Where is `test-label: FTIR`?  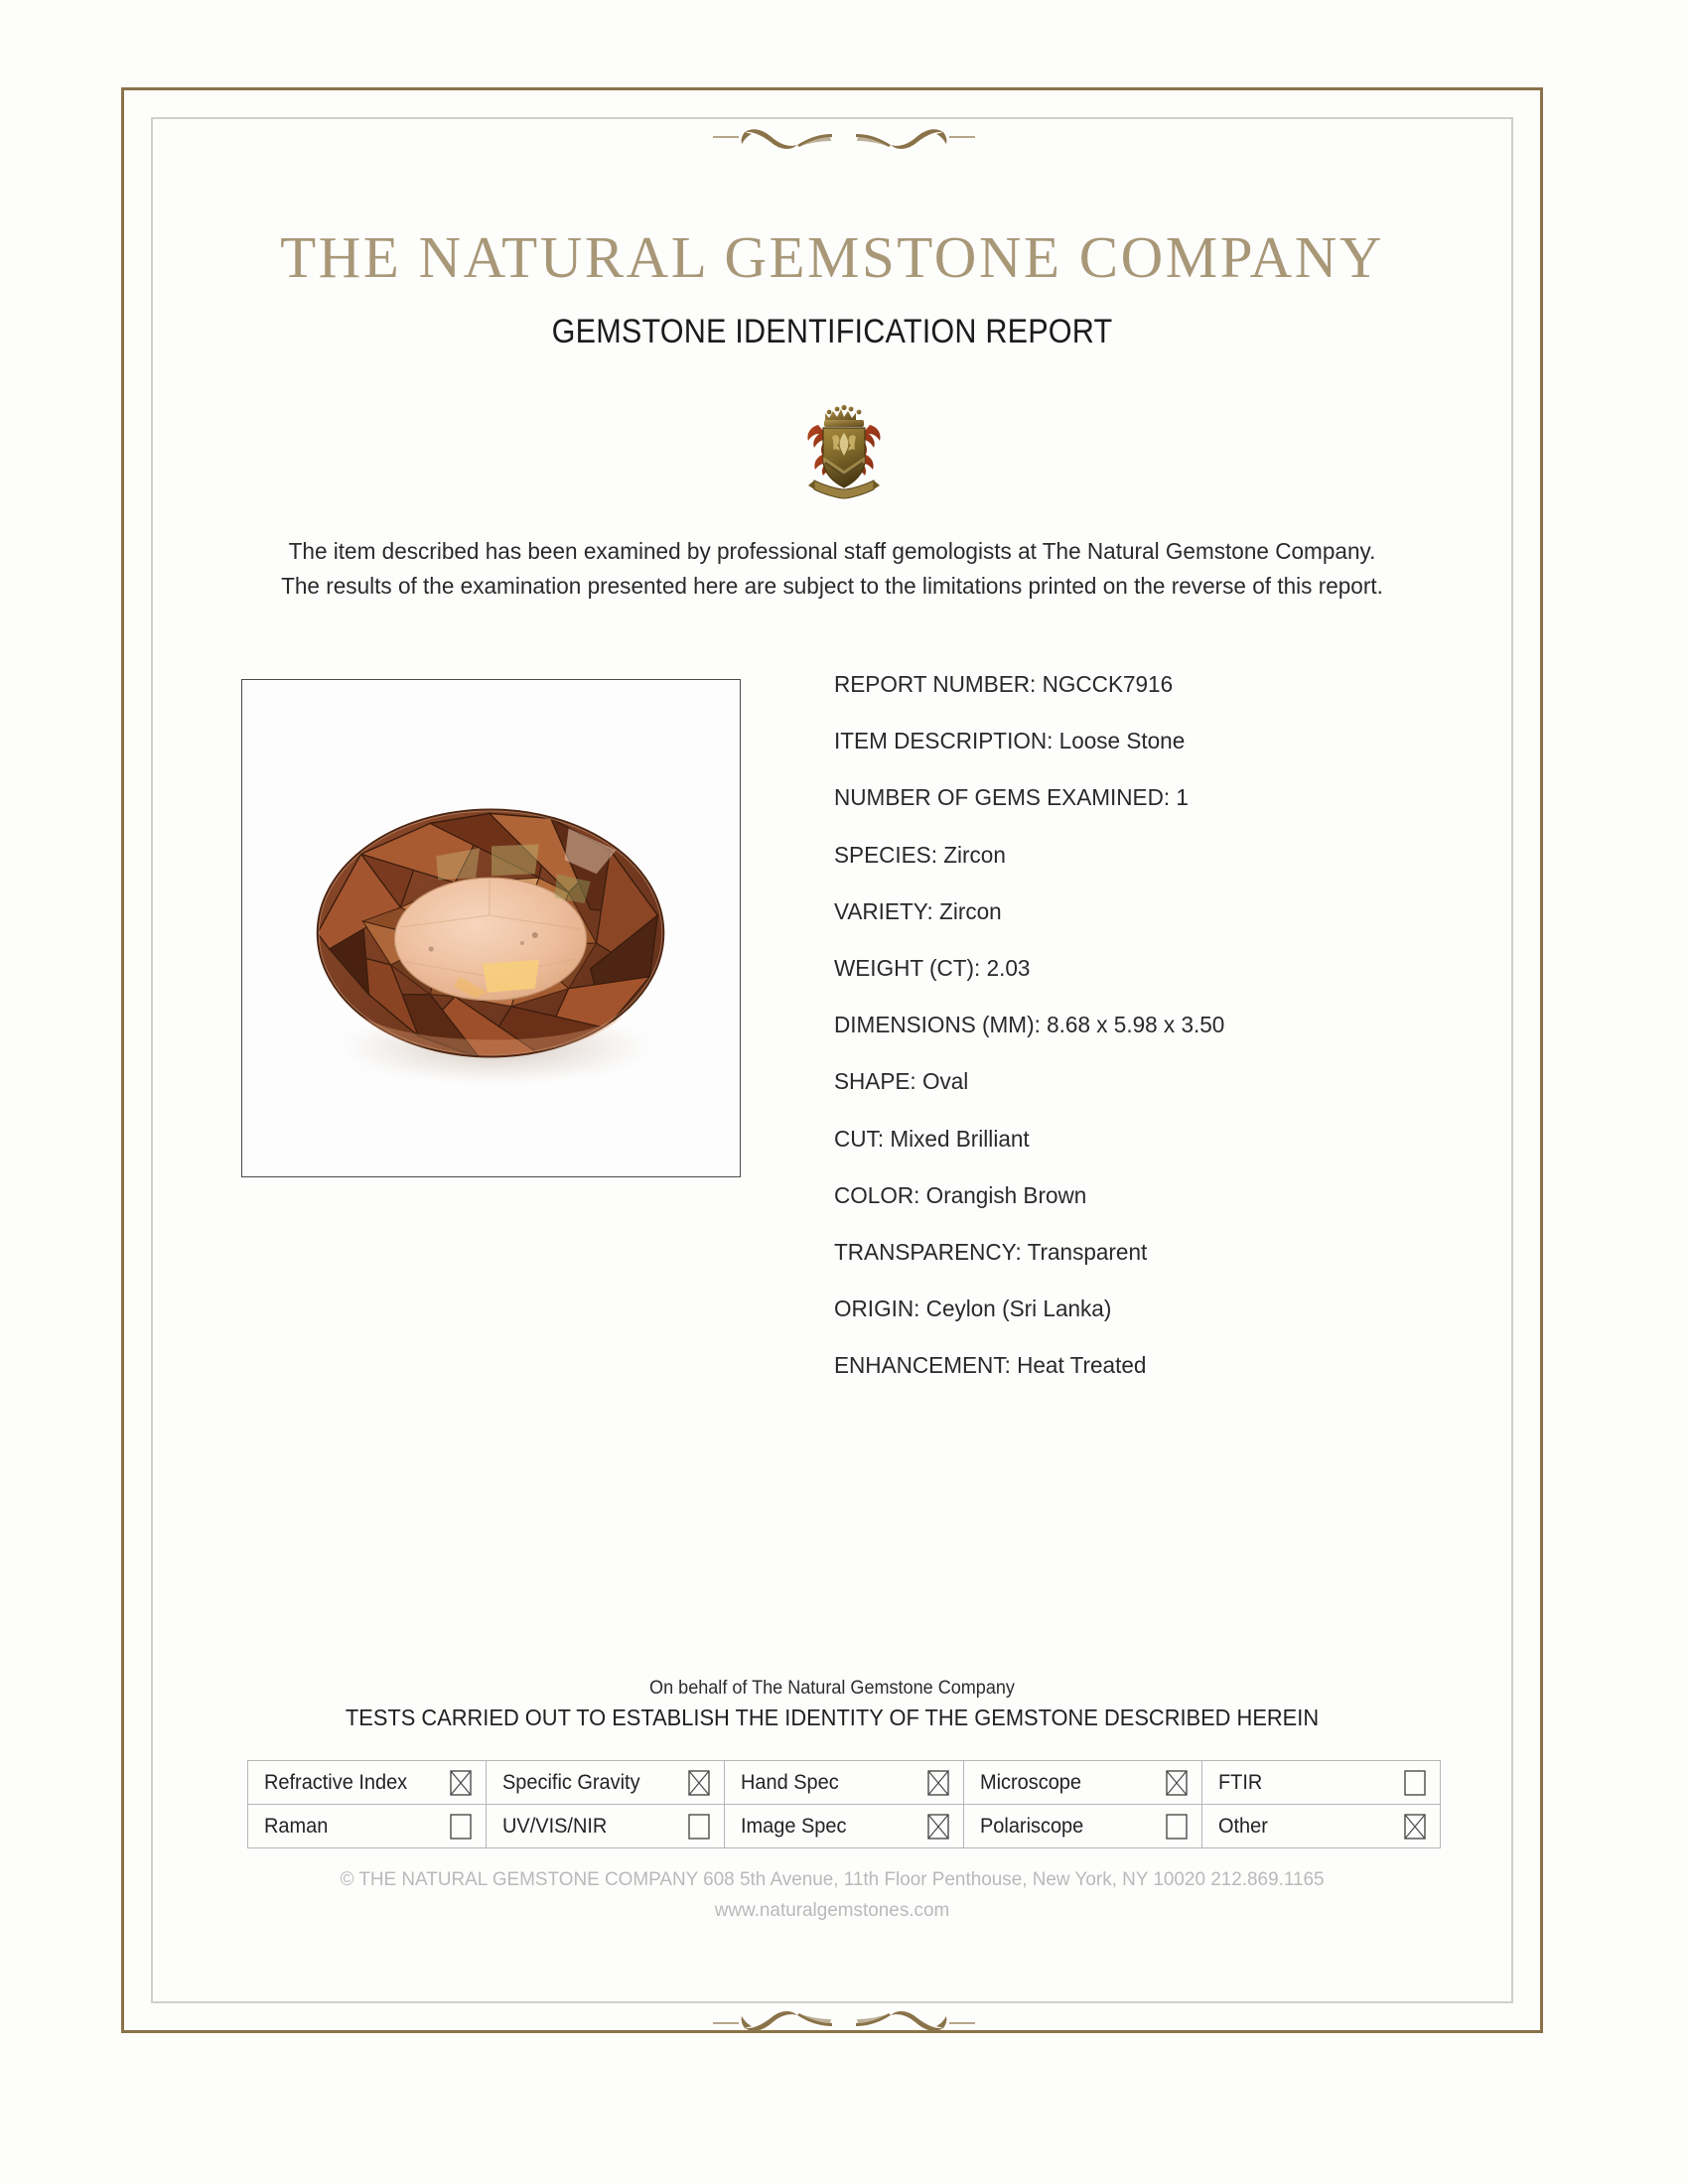
test-label: FTIR is located at coordinates (1240, 1782).